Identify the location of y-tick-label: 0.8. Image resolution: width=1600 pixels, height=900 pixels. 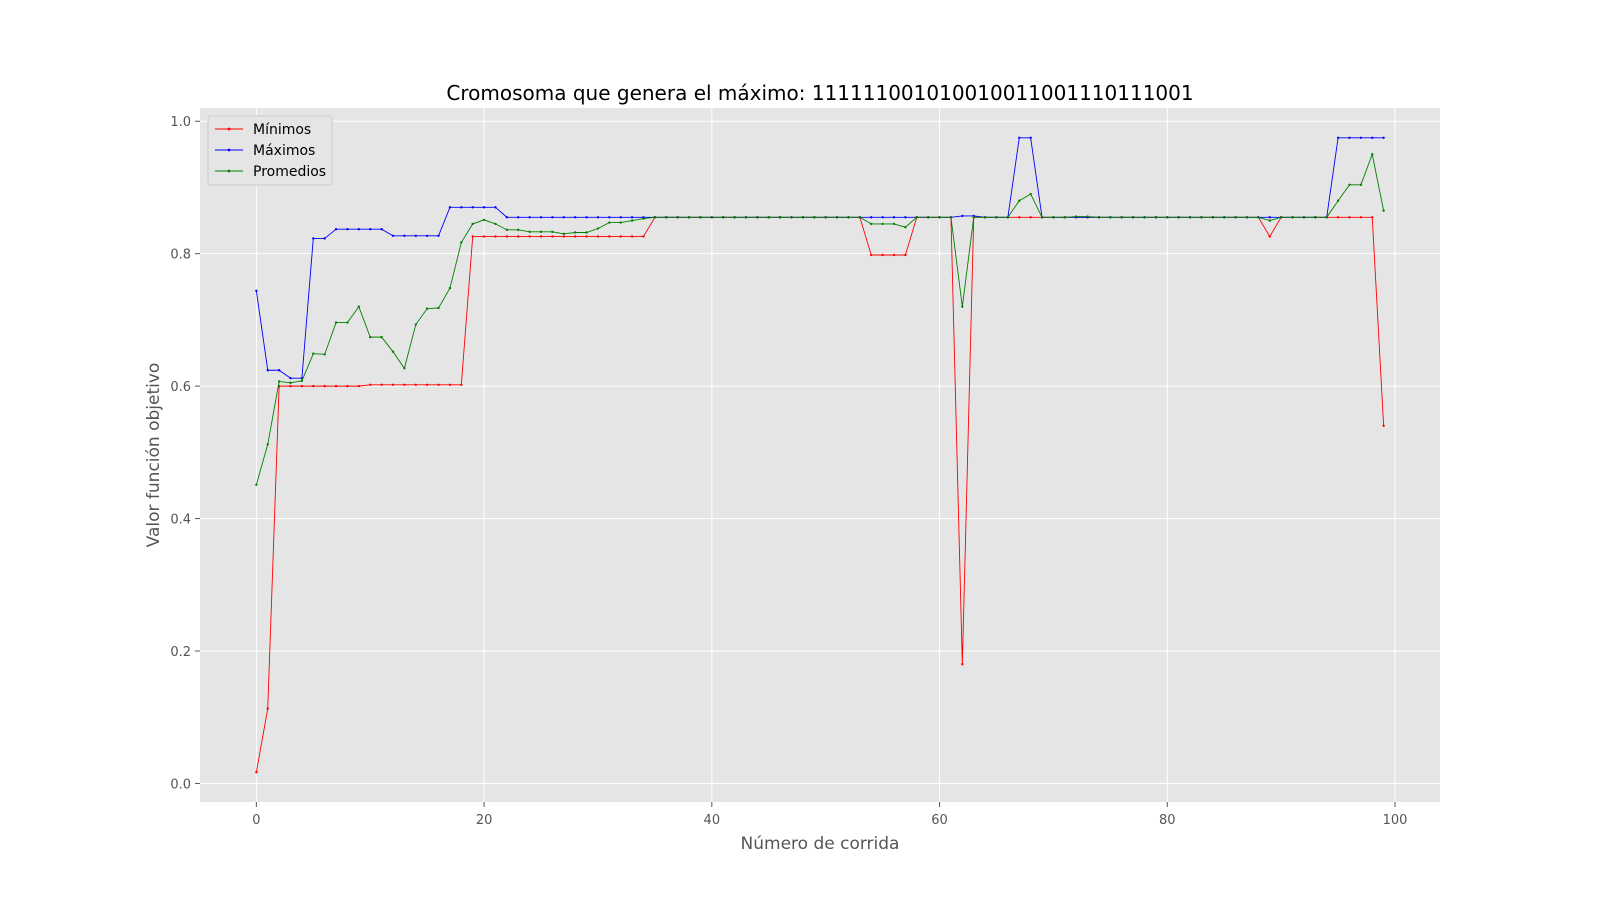
(180, 255).